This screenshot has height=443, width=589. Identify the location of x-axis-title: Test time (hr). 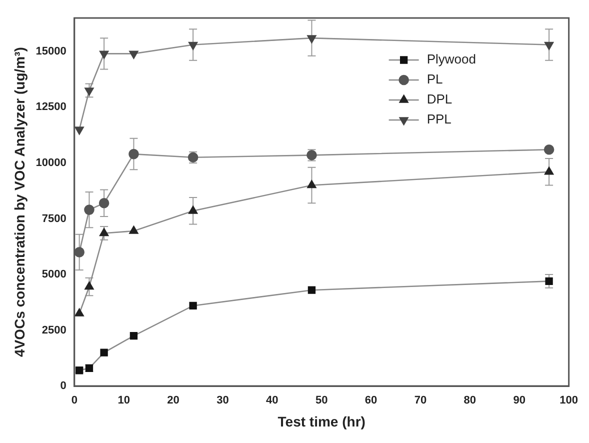
(322, 421).